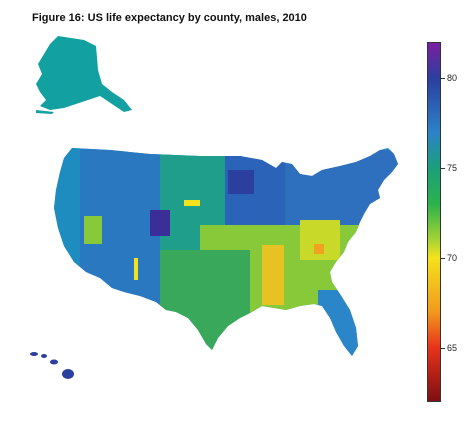  I want to click on west-coast-region, so click(67, 214).